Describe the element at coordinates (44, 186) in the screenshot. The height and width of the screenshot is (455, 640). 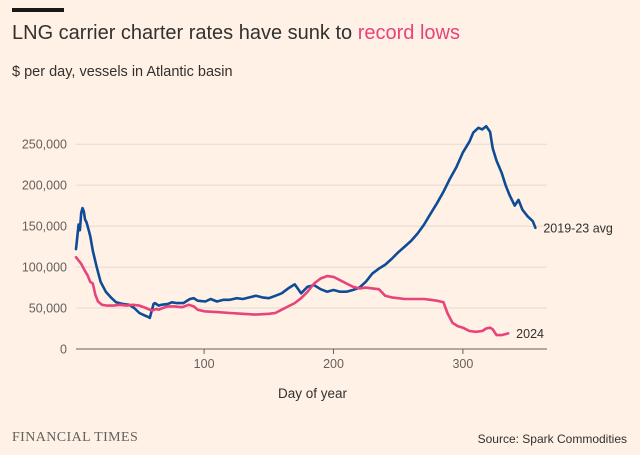
I see `y-tick-label: 200,000` at that location.